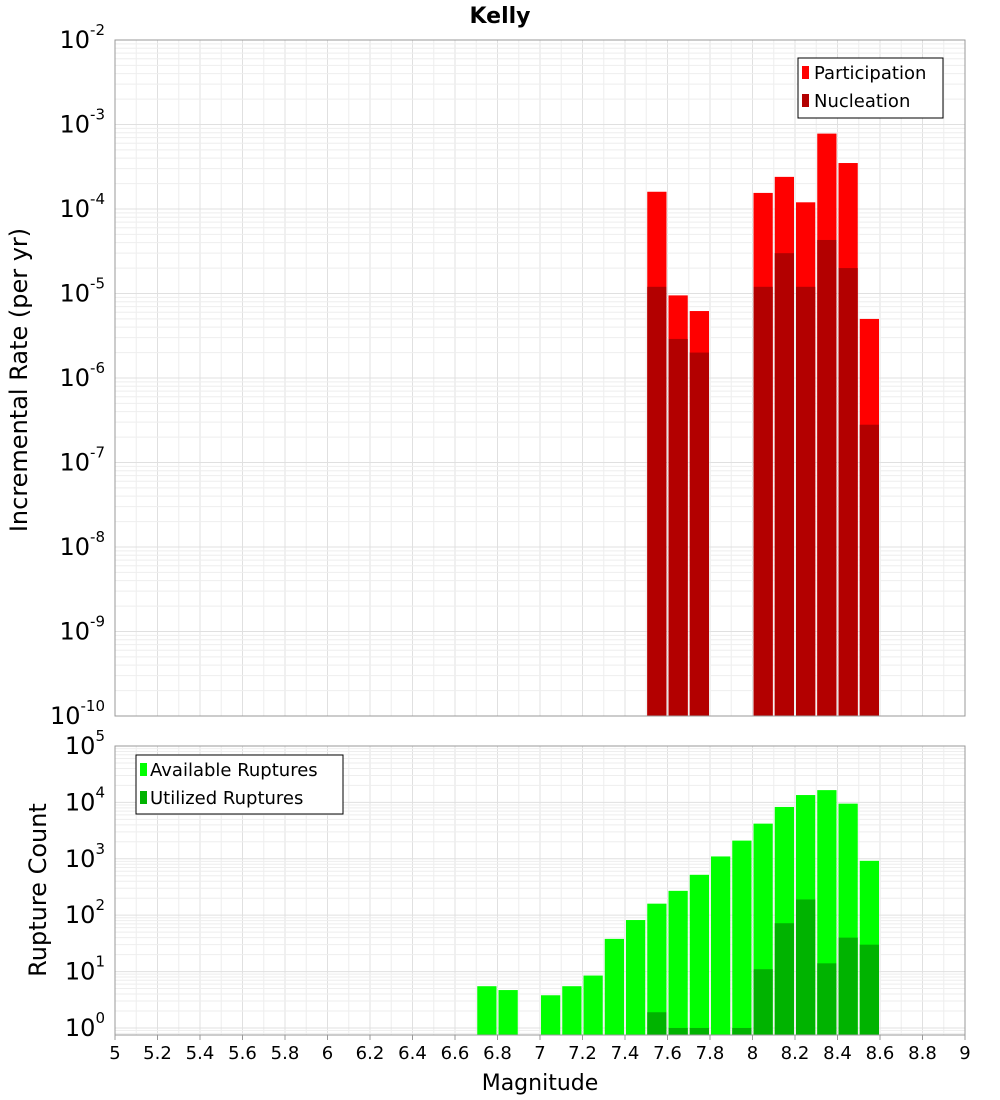 Image resolution: width=1000 pixels, height=1100 pixels. I want to click on x-tick-label: 9, so click(964, 1053).